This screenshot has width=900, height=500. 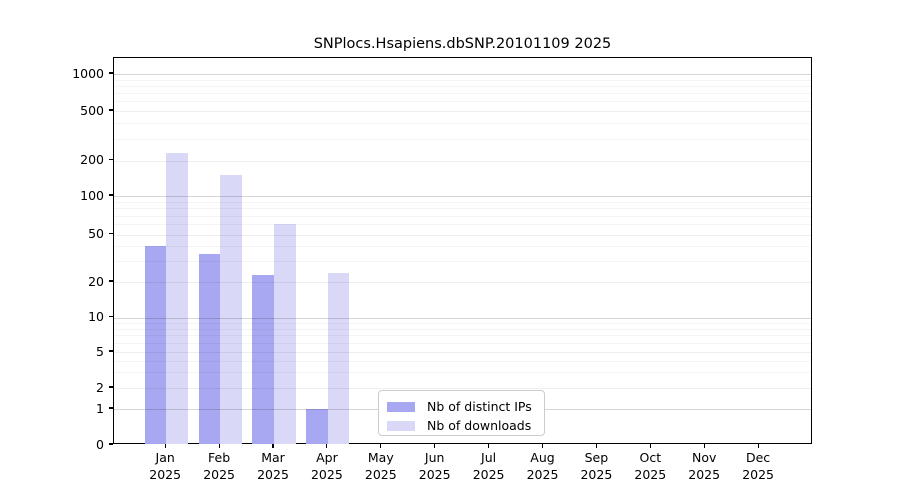 What do you see at coordinates (317, 426) in the screenshot?
I see `bar-ips-apr` at bounding box center [317, 426].